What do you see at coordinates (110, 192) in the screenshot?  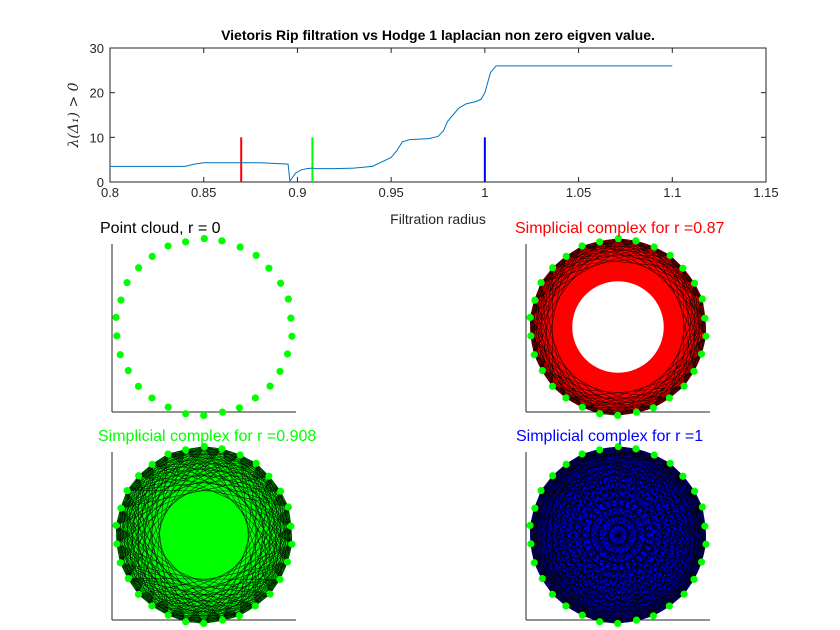 I see `x-tick-label: 0.8` at bounding box center [110, 192].